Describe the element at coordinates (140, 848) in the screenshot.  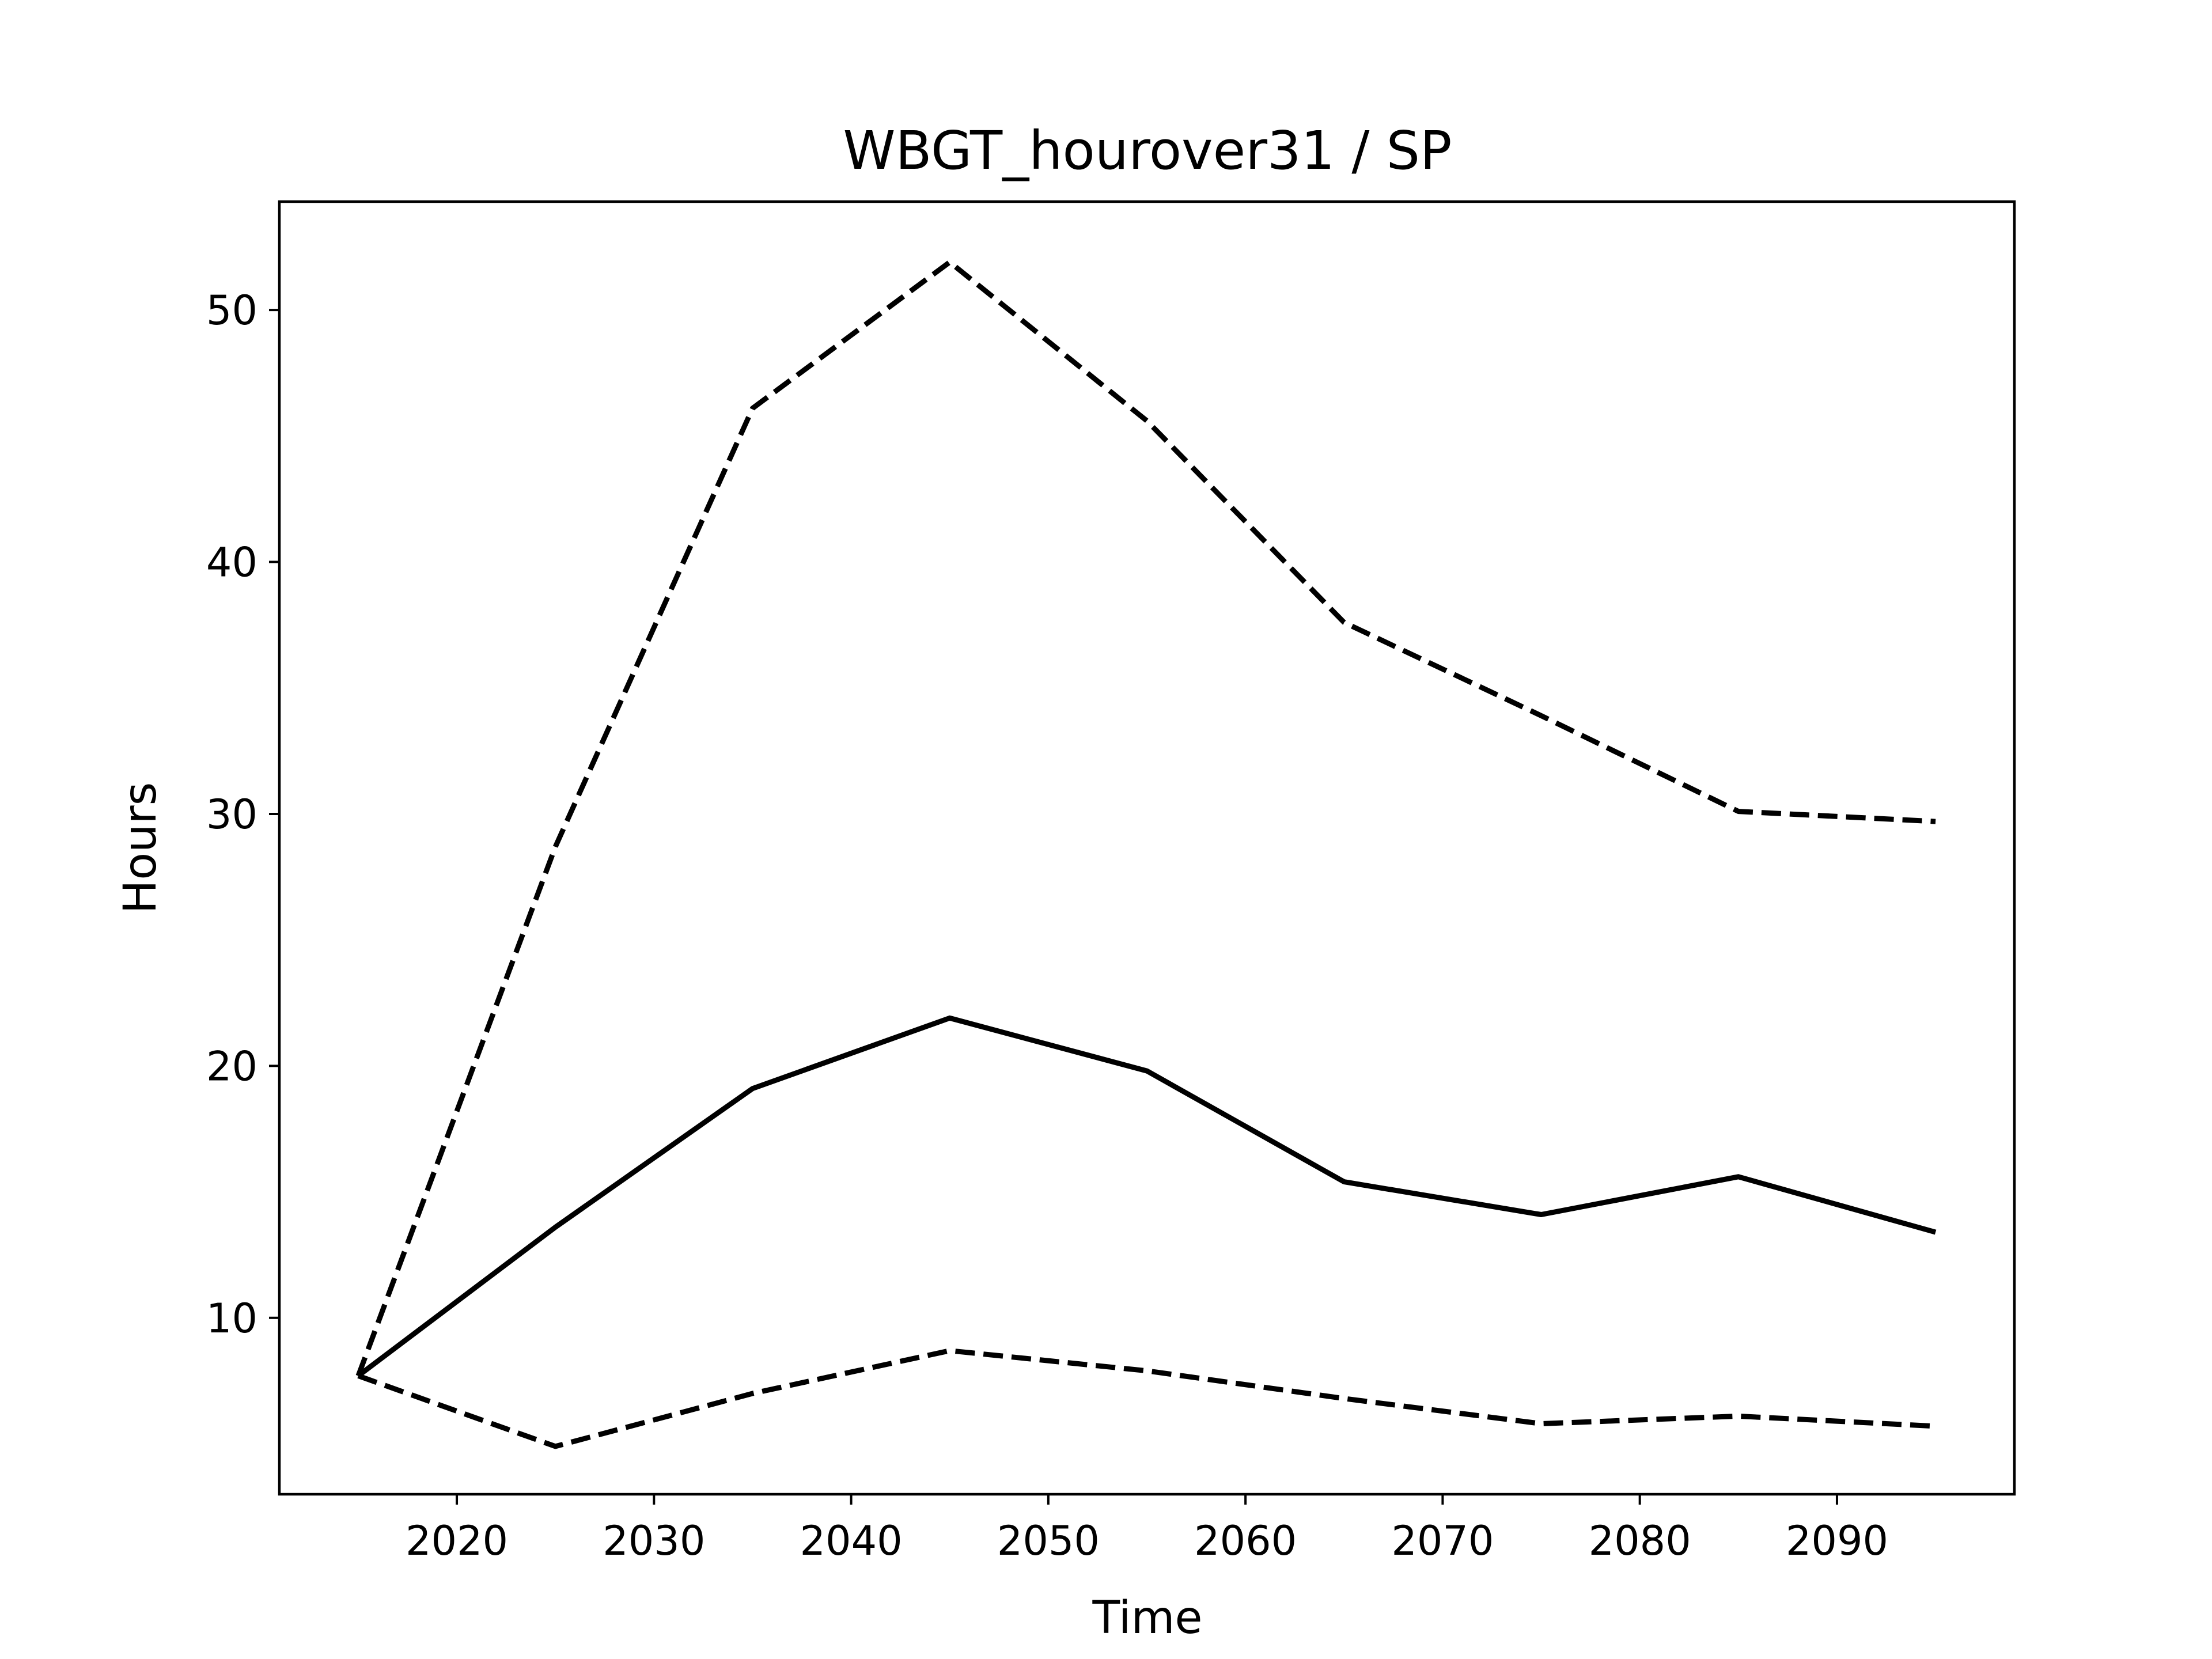
I see `y-axis-label: Hours` at that location.